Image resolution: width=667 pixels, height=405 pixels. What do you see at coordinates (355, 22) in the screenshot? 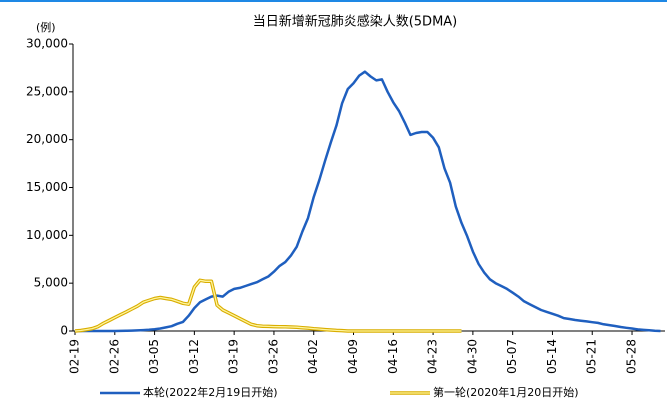
I see `chart-title: 当日新增新冠肺炎感染人数(5DMA)` at bounding box center [355, 22].